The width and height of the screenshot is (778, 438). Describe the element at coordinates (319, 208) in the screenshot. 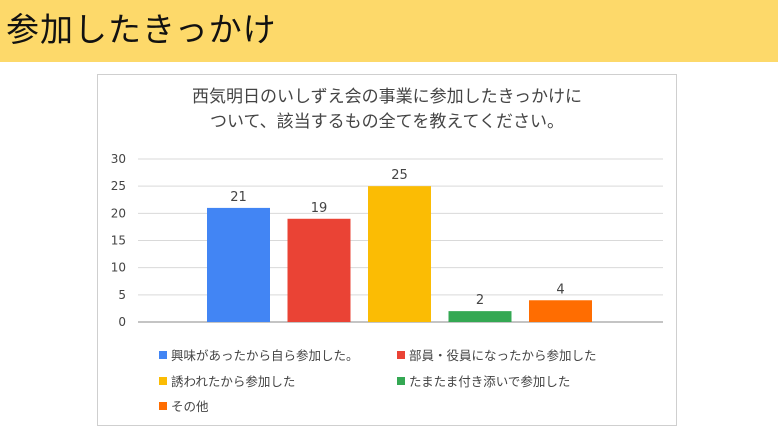

I see `data-label: 19` at that location.